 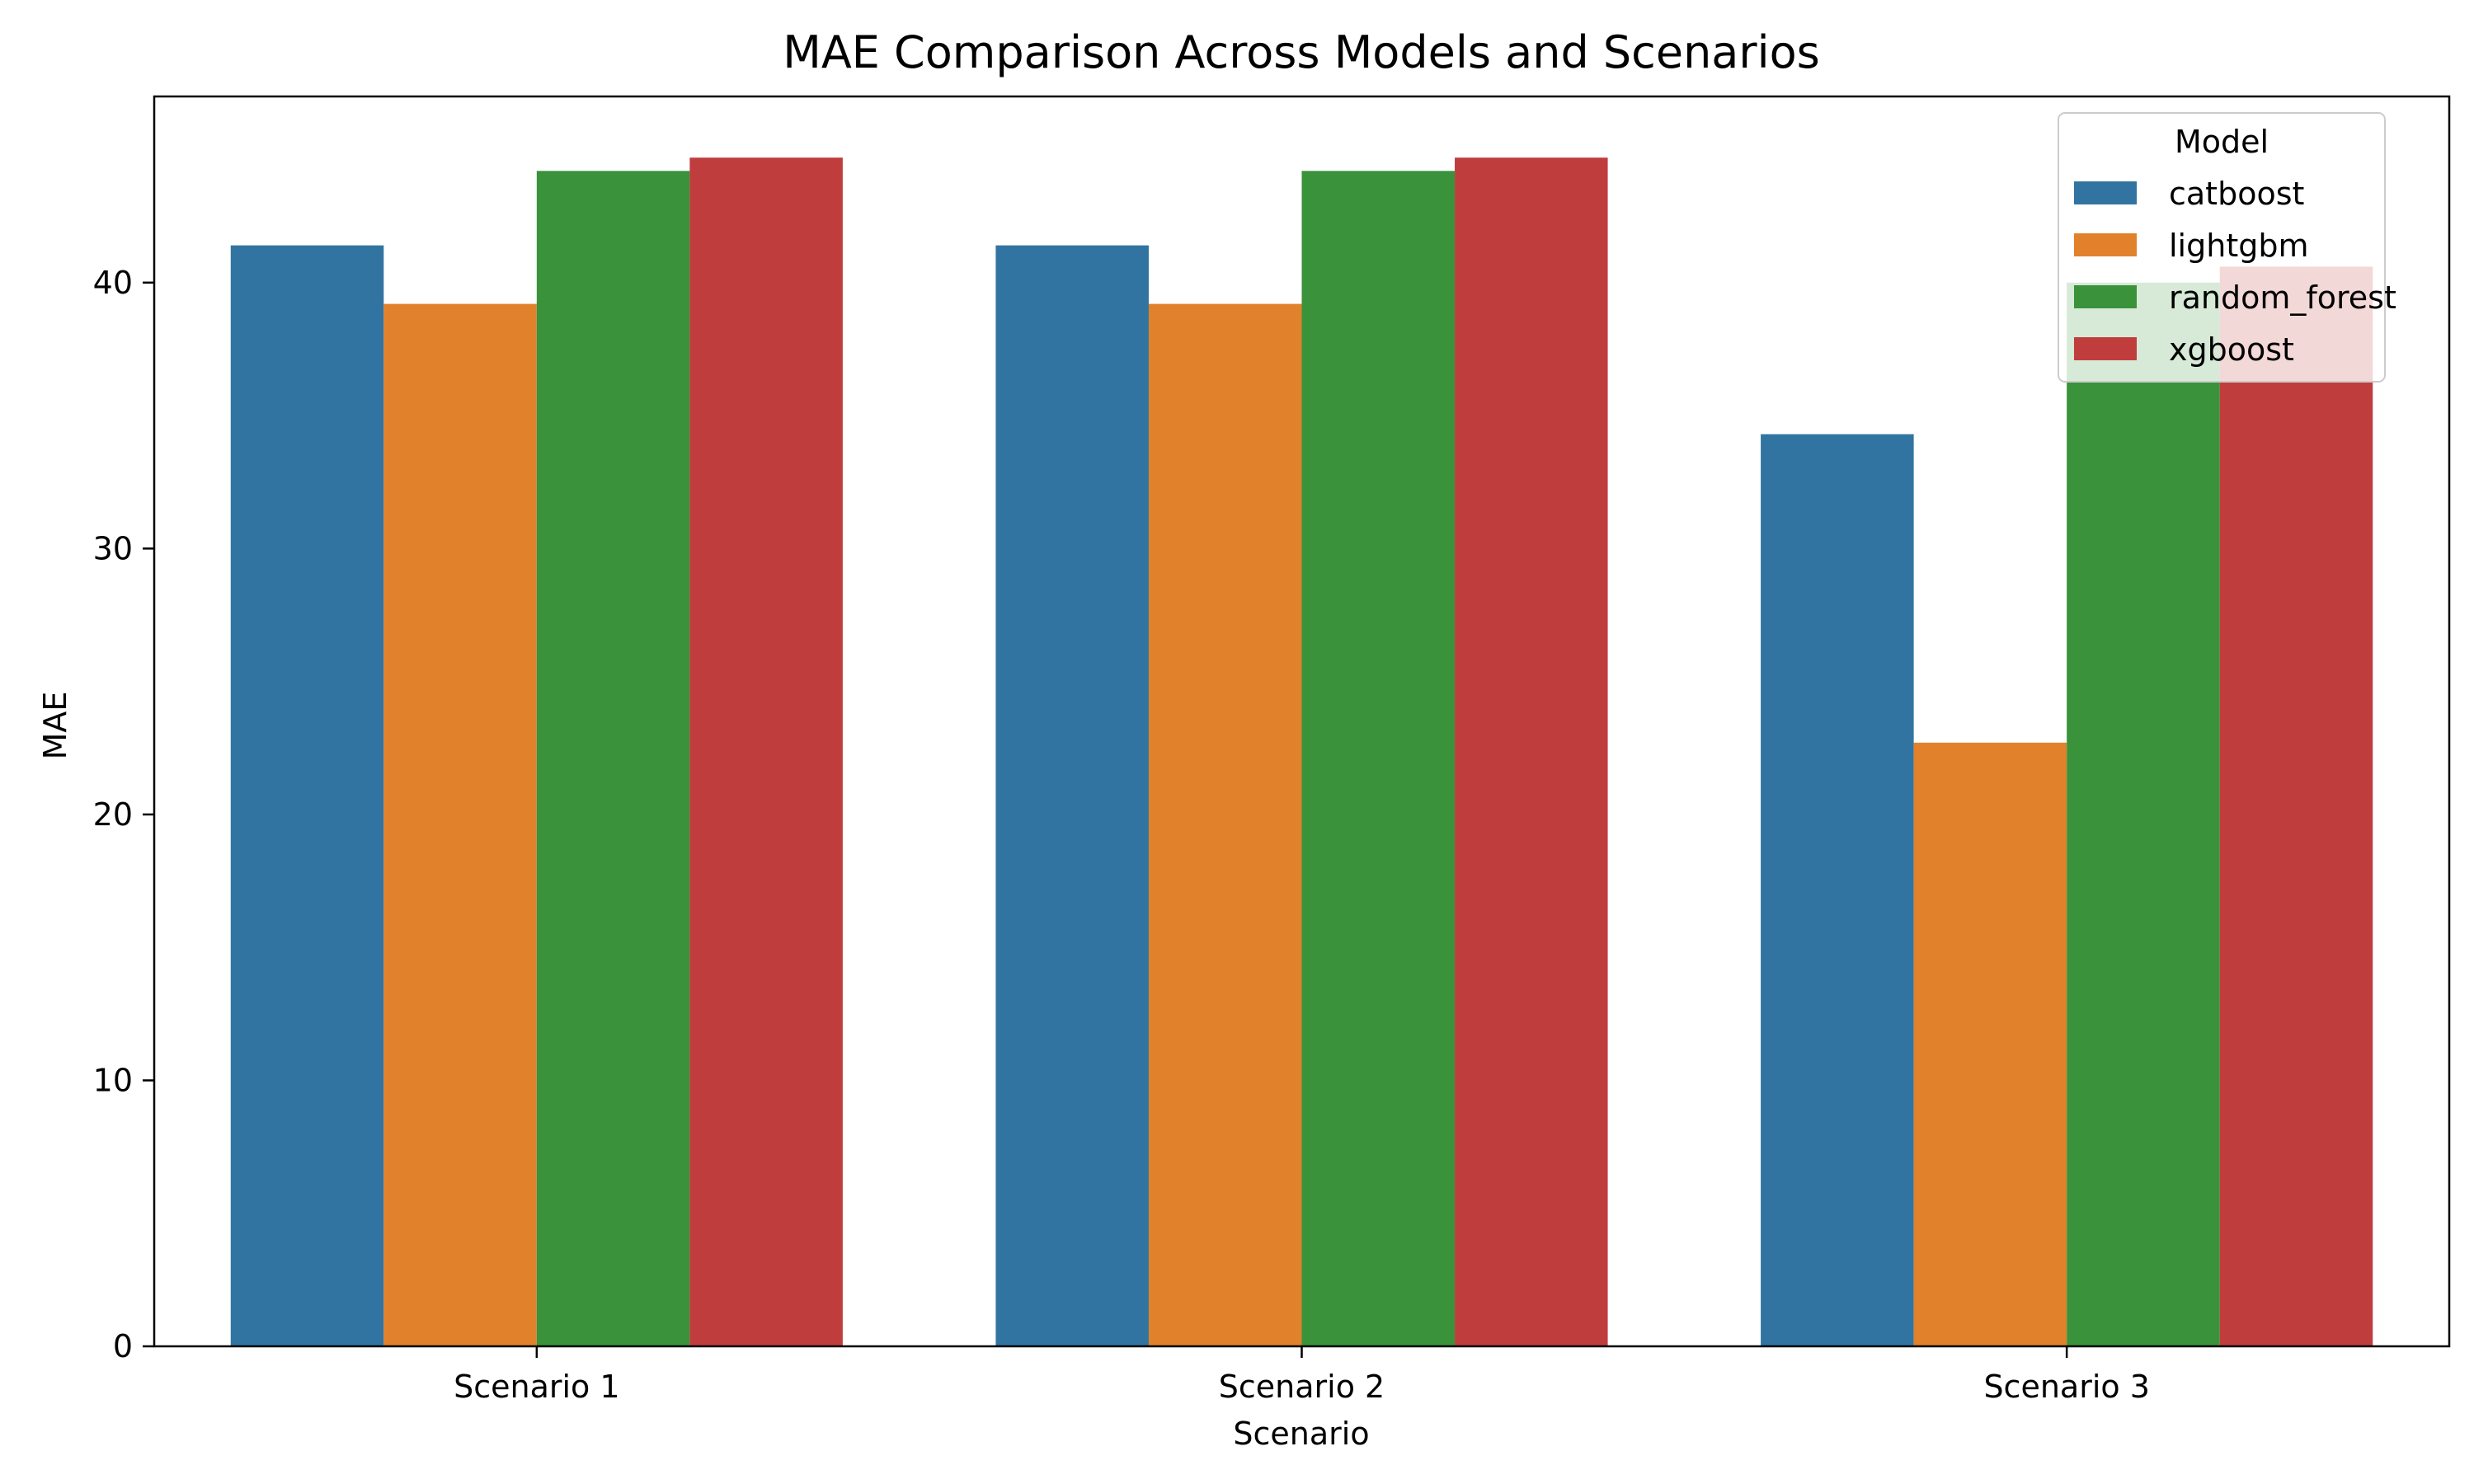 What do you see at coordinates (2238, 246) in the screenshot?
I see `legend-label-lightgbm: lightgbm` at bounding box center [2238, 246].